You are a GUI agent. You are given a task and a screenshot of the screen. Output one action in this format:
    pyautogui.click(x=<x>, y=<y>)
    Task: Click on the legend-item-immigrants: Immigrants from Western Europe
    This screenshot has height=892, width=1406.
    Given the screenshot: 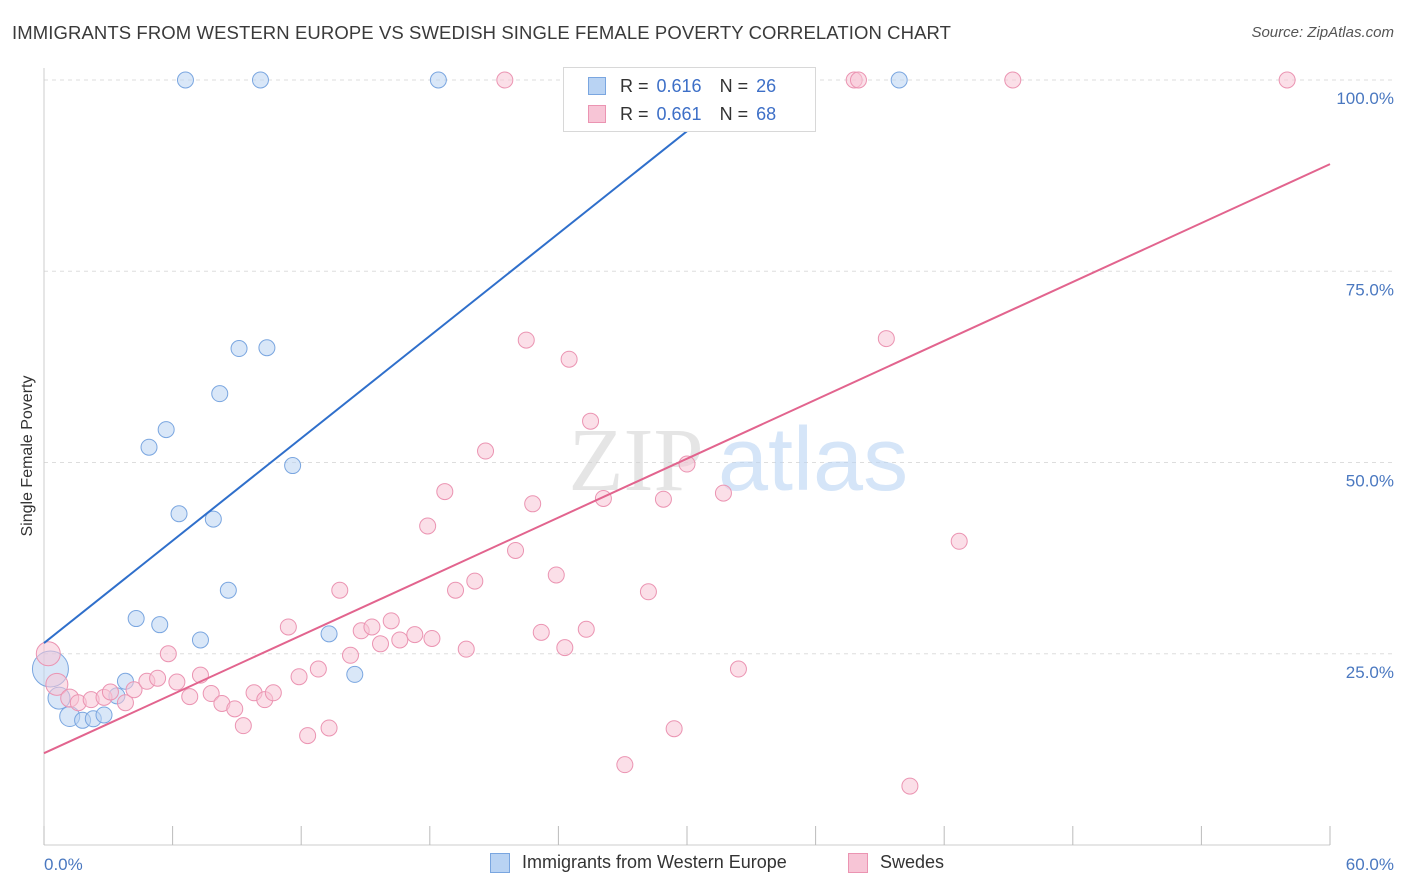 What is the action you would take?
    pyautogui.click(x=638, y=862)
    